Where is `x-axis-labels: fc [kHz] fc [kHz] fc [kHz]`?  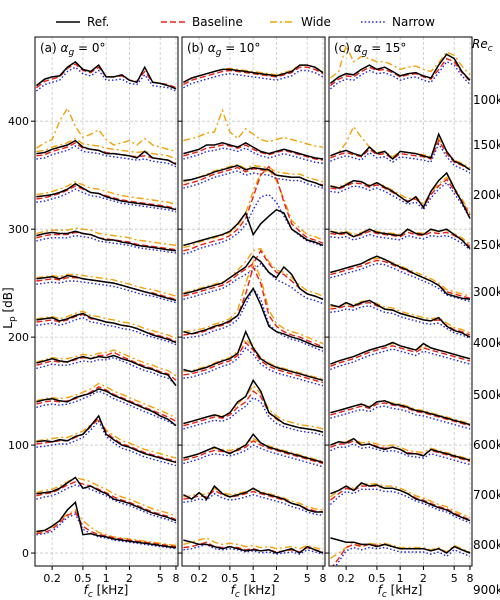 x-axis-labels: fc [kHz] fc [kHz] fc [kHz] is located at coordinates (253, 591).